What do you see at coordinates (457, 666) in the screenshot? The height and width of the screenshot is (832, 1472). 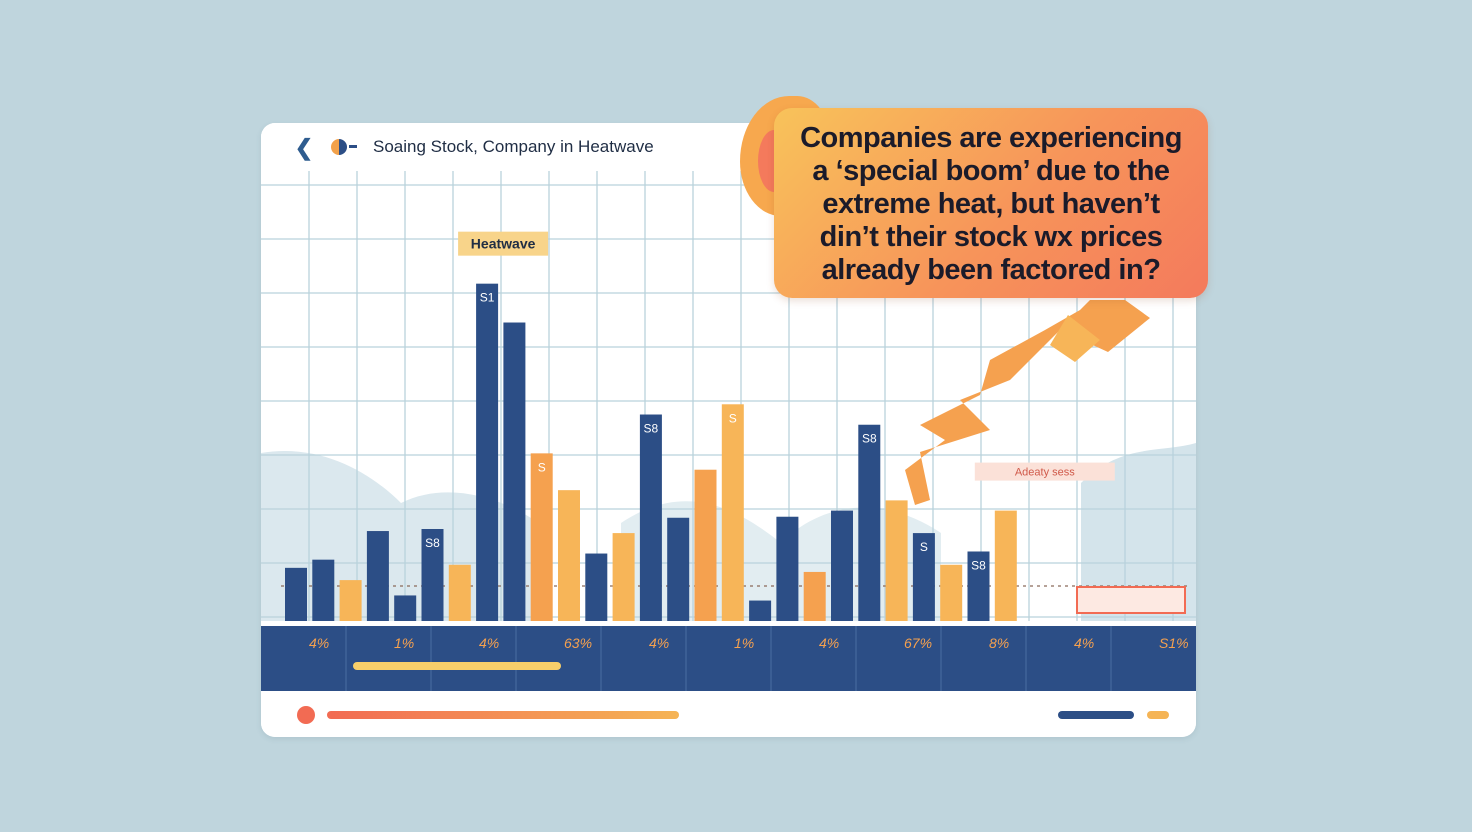 I see `band-highlight-bar` at bounding box center [457, 666].